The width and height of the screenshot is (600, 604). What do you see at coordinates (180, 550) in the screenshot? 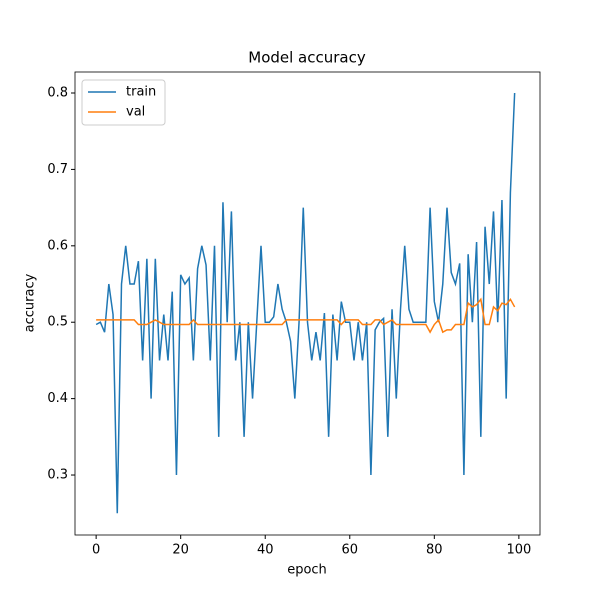
I see `x-tick-label: 20` at bounding box center [180, 550].